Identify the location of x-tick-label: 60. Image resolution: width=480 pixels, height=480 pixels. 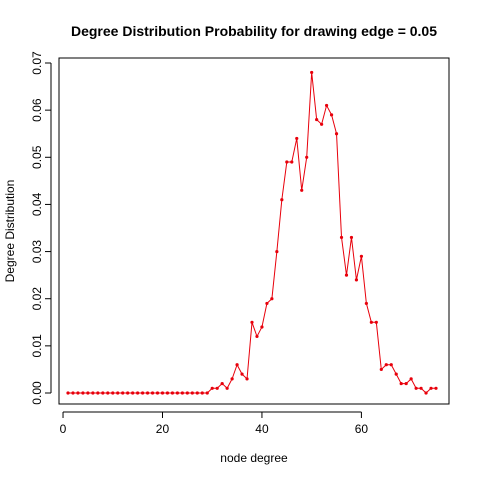
(362, 429).